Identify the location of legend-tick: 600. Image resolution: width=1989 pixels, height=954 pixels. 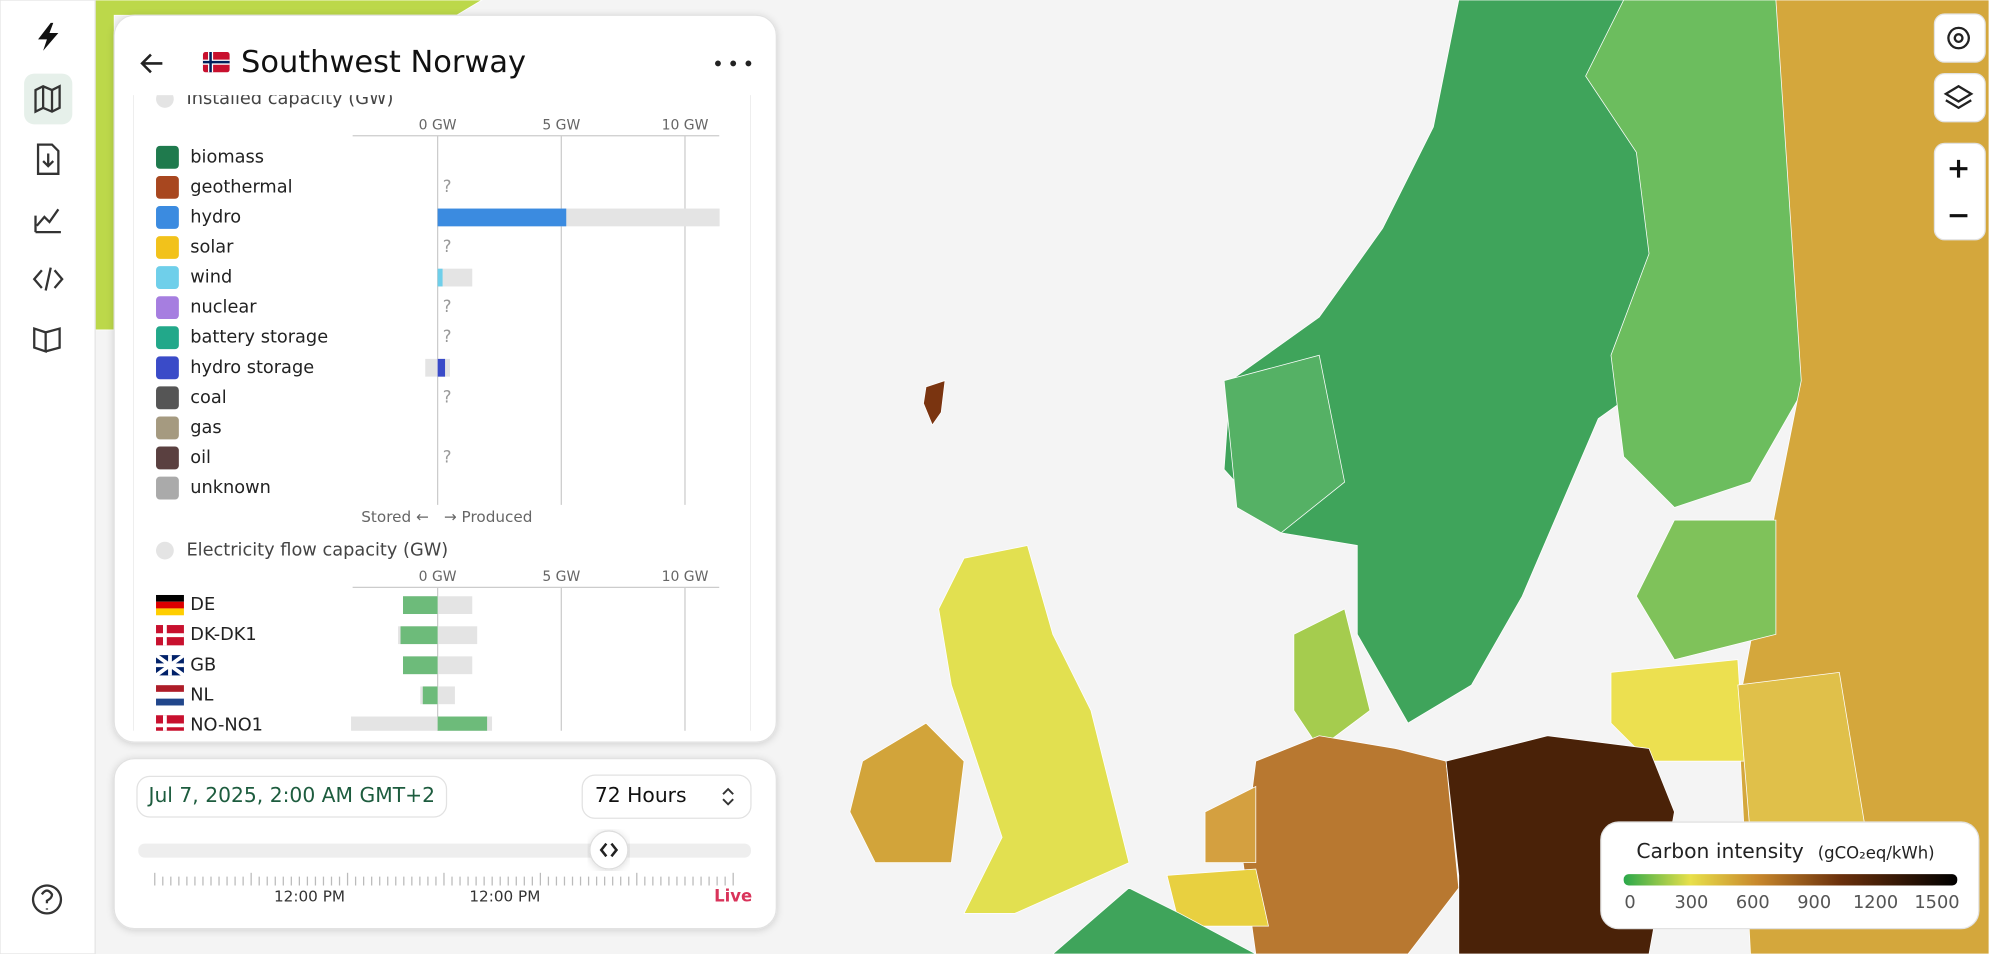
(1753, 903).